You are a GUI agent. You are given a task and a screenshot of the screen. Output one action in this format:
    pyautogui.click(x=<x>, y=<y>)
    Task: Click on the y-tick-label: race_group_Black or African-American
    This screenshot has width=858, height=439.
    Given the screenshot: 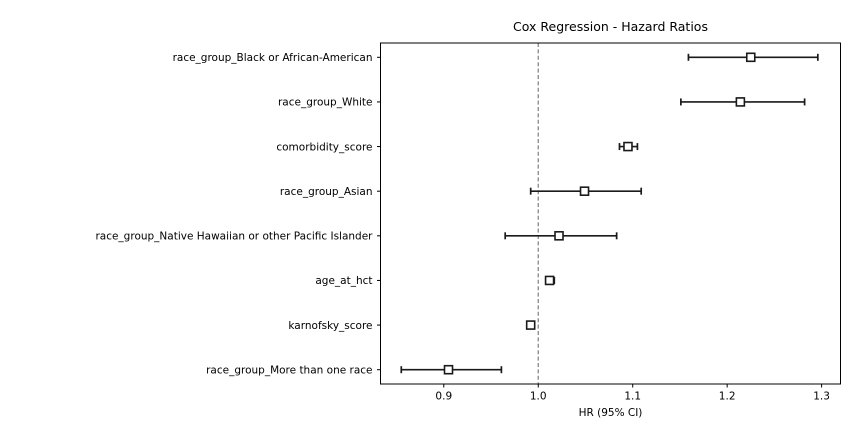 What is the action you would take?
    pyautogui.click(x=273, y=58)
    